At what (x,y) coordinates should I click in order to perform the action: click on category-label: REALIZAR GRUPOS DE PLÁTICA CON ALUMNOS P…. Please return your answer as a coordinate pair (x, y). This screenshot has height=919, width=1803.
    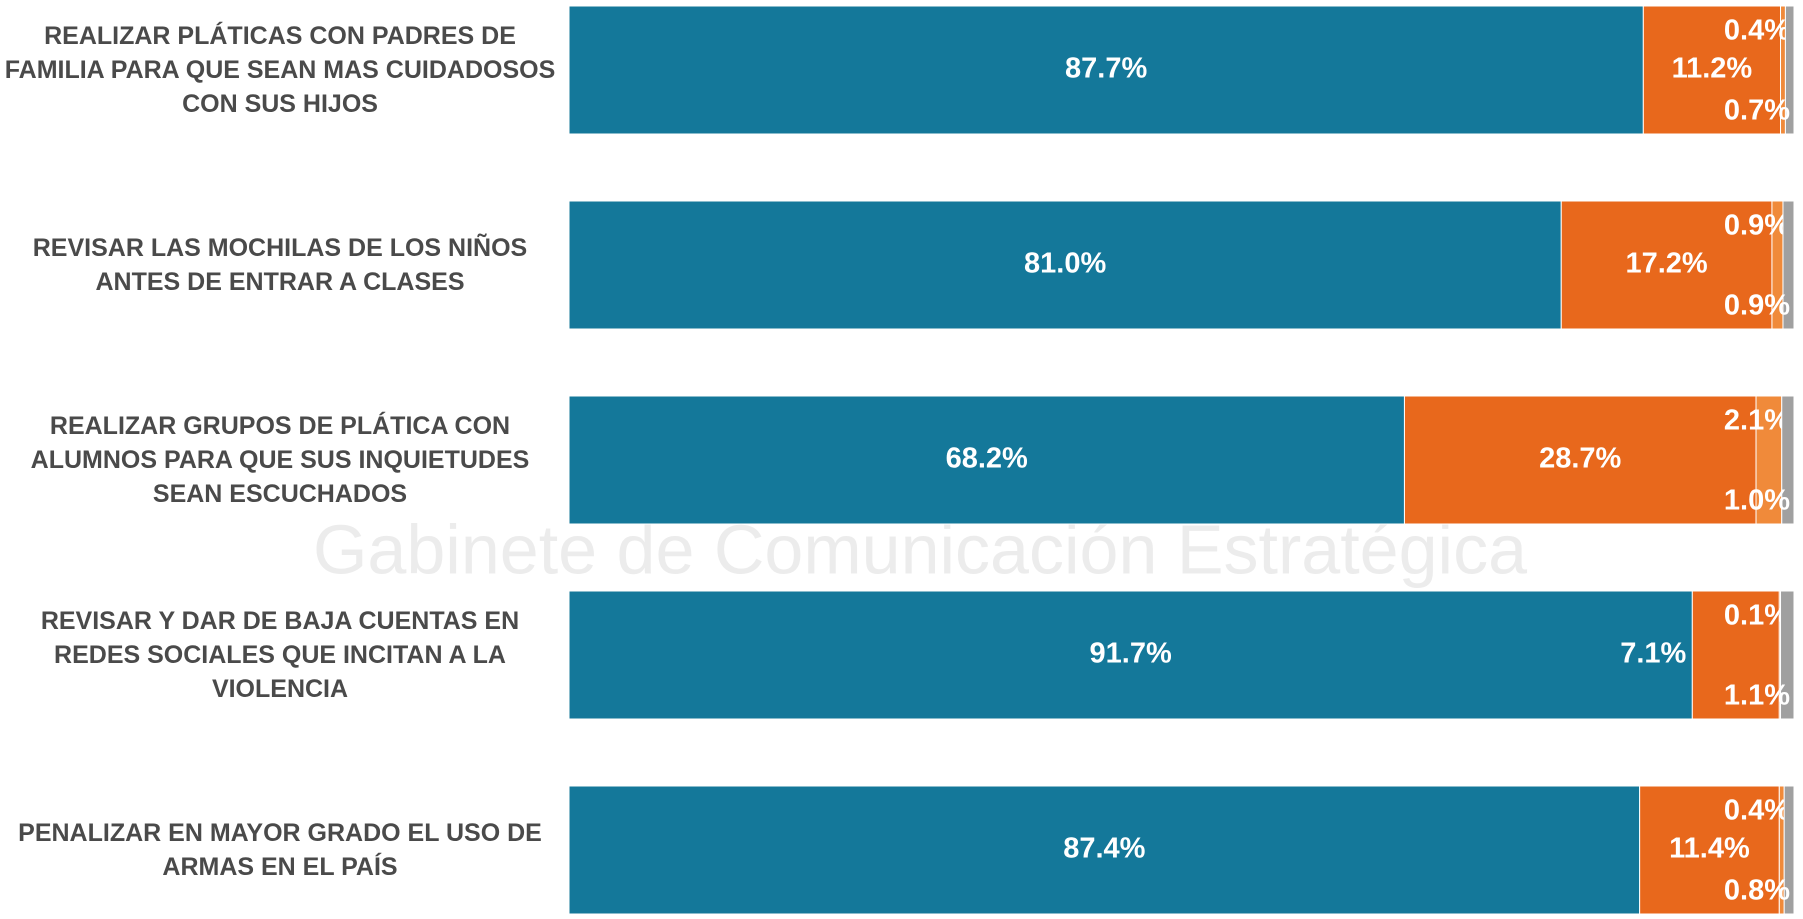
    Looking at the image, I should click on (280, 460).